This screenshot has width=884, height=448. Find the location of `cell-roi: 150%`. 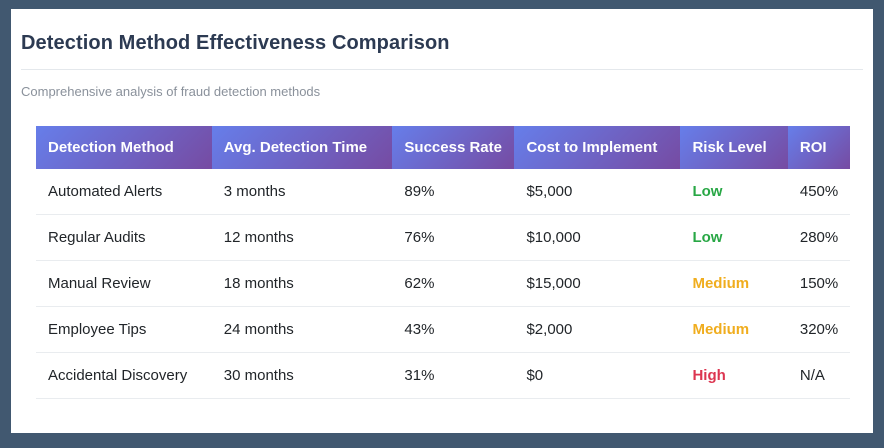

cell-roi: 150% is located at coordinates (818, 283).